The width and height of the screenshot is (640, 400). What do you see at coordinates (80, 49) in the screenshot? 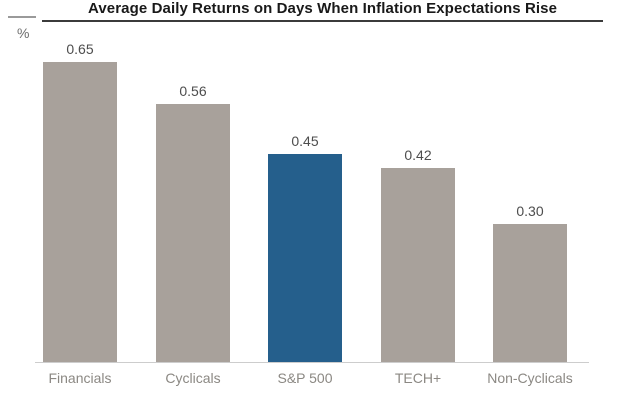
I see `bar-value-label: 0.65` at bounding box center [80, 49].